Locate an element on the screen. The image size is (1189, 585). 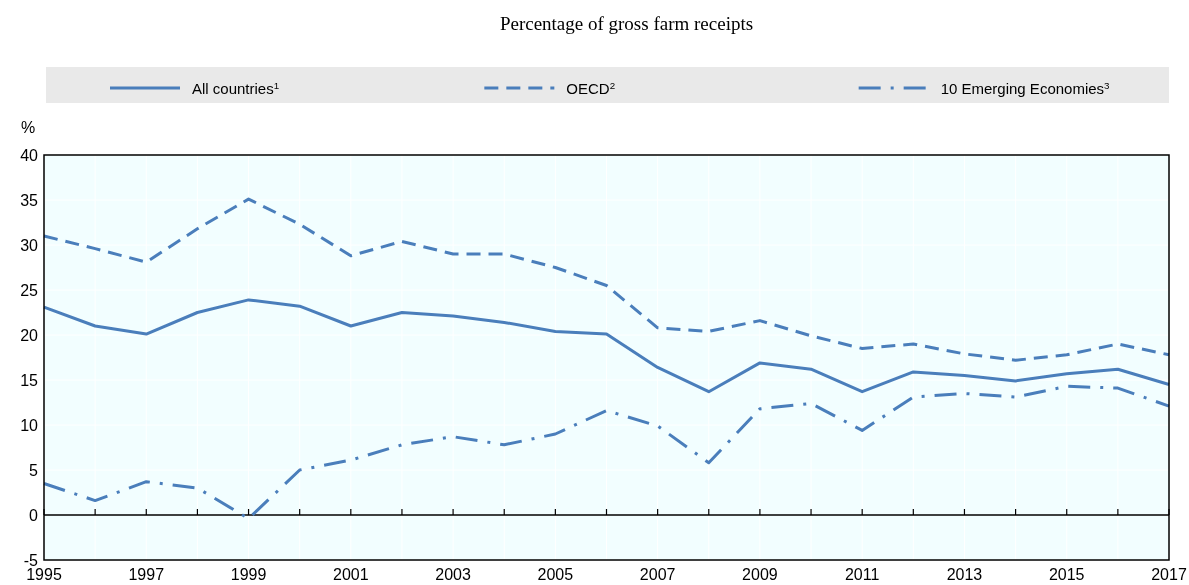
y-axis-title: % is located at coordinates (28, 127).